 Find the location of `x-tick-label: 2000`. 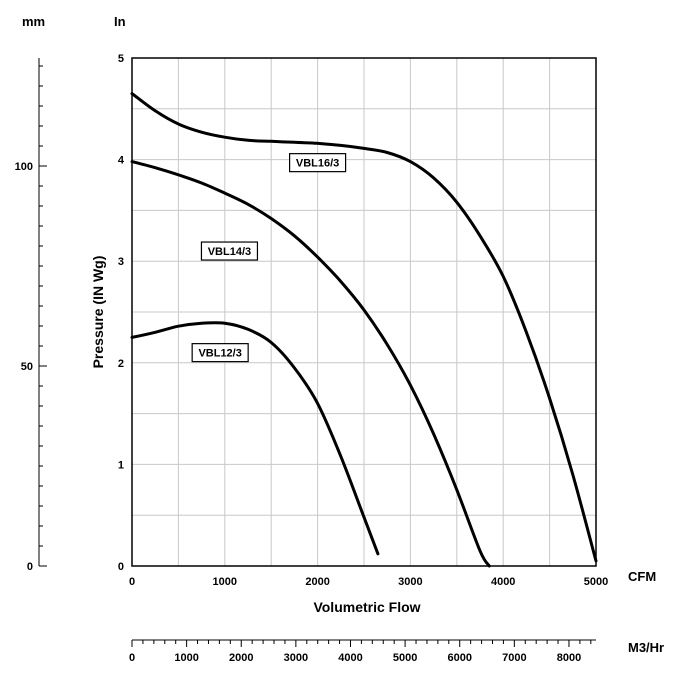

x-tick-label: 2000 is located at coordinates (317, 582).